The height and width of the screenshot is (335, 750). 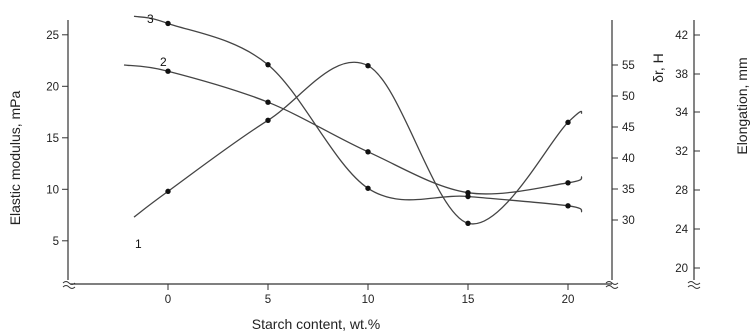 What do you see at coordinates (681, 230) in the screenshot?
I see `right-axis-2-tick-label: 24` at bounding box center [681, 230].